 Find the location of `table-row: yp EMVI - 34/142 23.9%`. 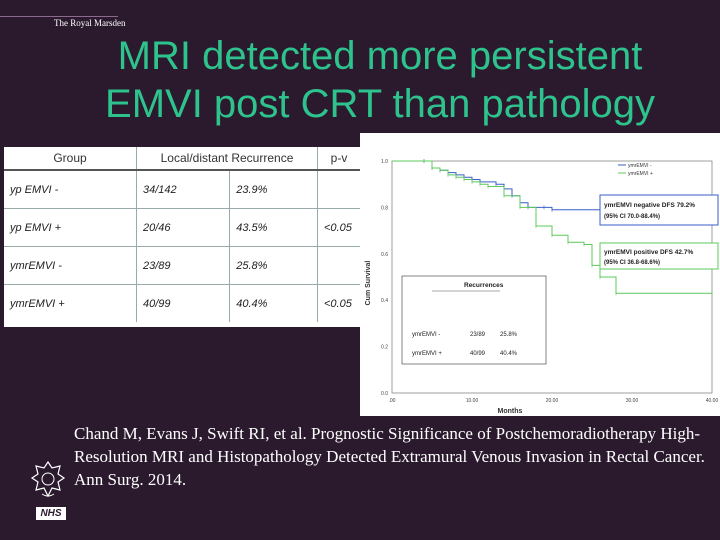

table-row: yp EMVI - 34/142 23.9% is located at coordinates (182, 189).